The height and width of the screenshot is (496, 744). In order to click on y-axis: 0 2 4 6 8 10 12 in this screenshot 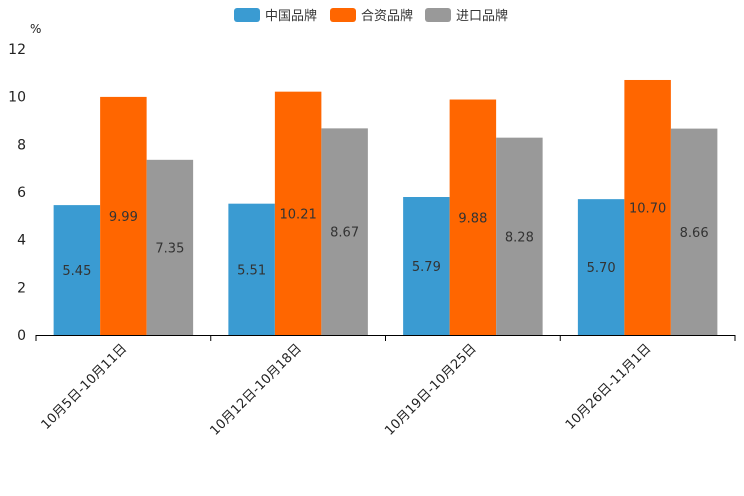, I will do `click(17, 193)`.